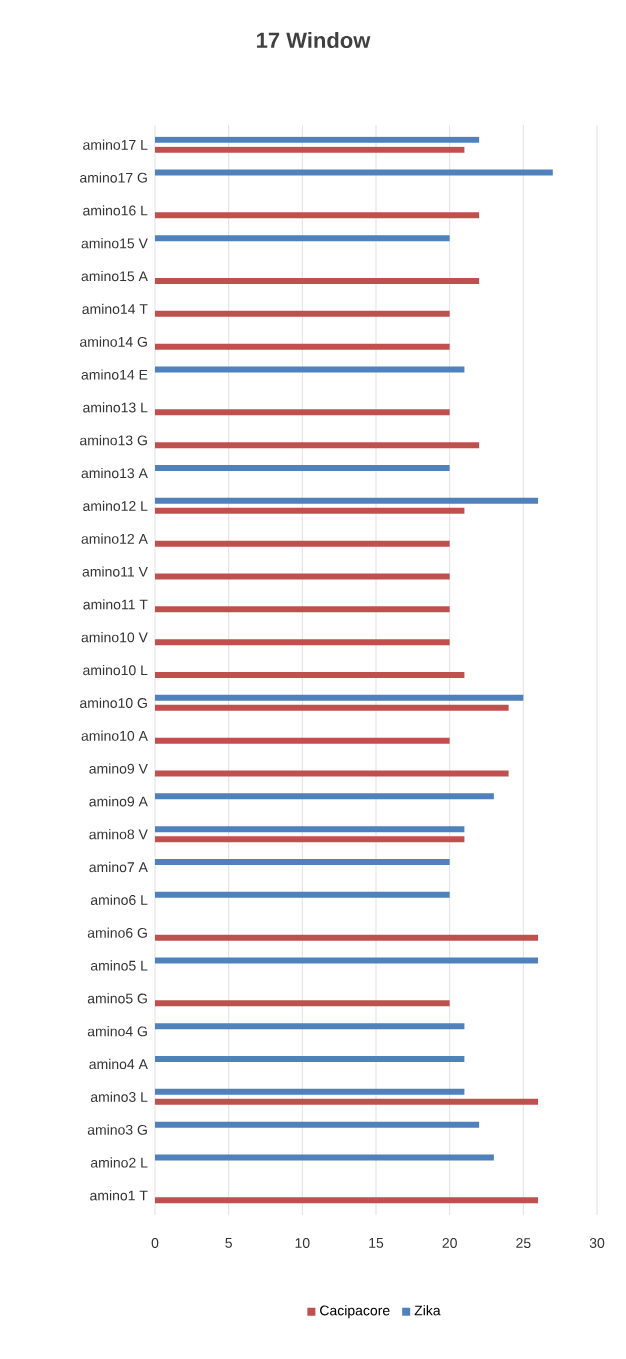 The width and height of the screenshot is (626, 1359). Describe the element at coordinates (114, 735) in the screenshot. I see `y-tick-label: amino10 A` at that location.